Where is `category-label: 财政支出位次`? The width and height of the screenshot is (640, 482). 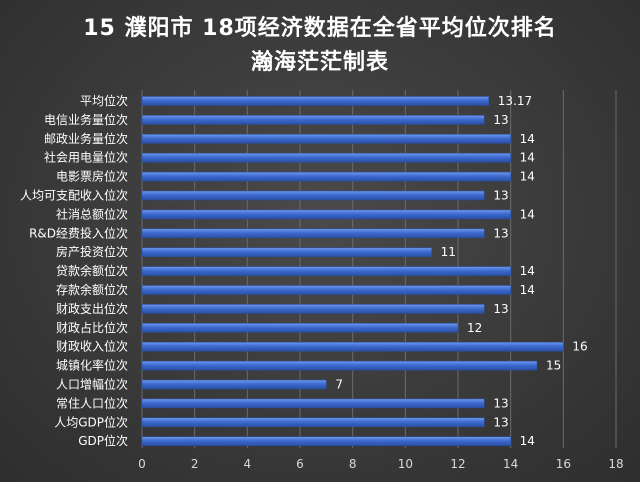
category-label: 财政支出位次 is located at coordinates (92, 308).